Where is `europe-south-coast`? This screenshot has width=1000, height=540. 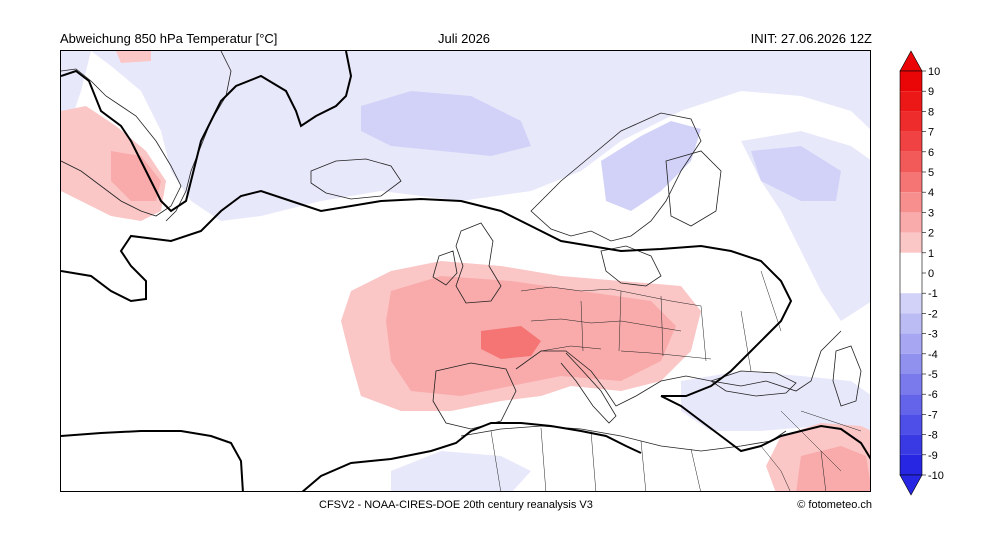 europe-south-coast is located at coordinates (678, 368).